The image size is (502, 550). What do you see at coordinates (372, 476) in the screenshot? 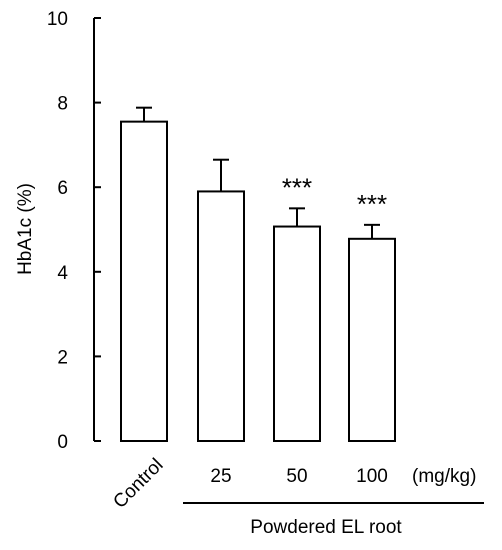
I see `x-tick-label: 100` at bounding box center [372, 476].